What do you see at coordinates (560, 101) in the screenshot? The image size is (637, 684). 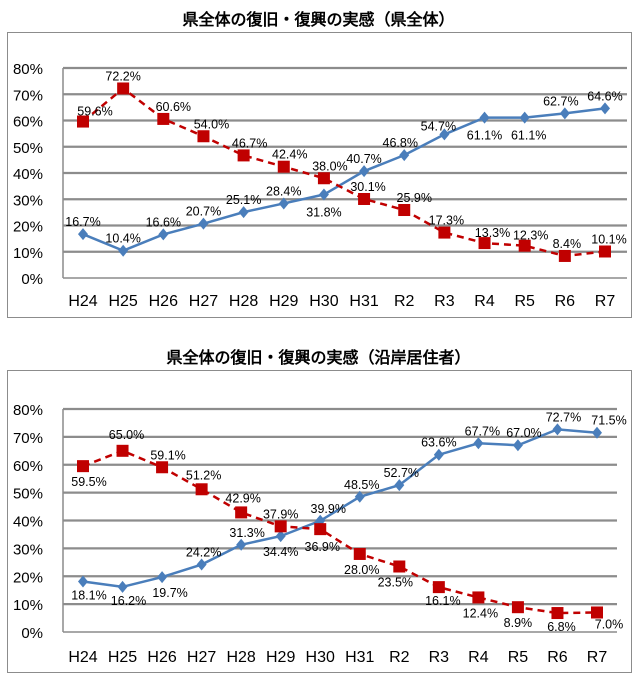 I see `data-label: 62.7%` at bounding box center [560, 101].